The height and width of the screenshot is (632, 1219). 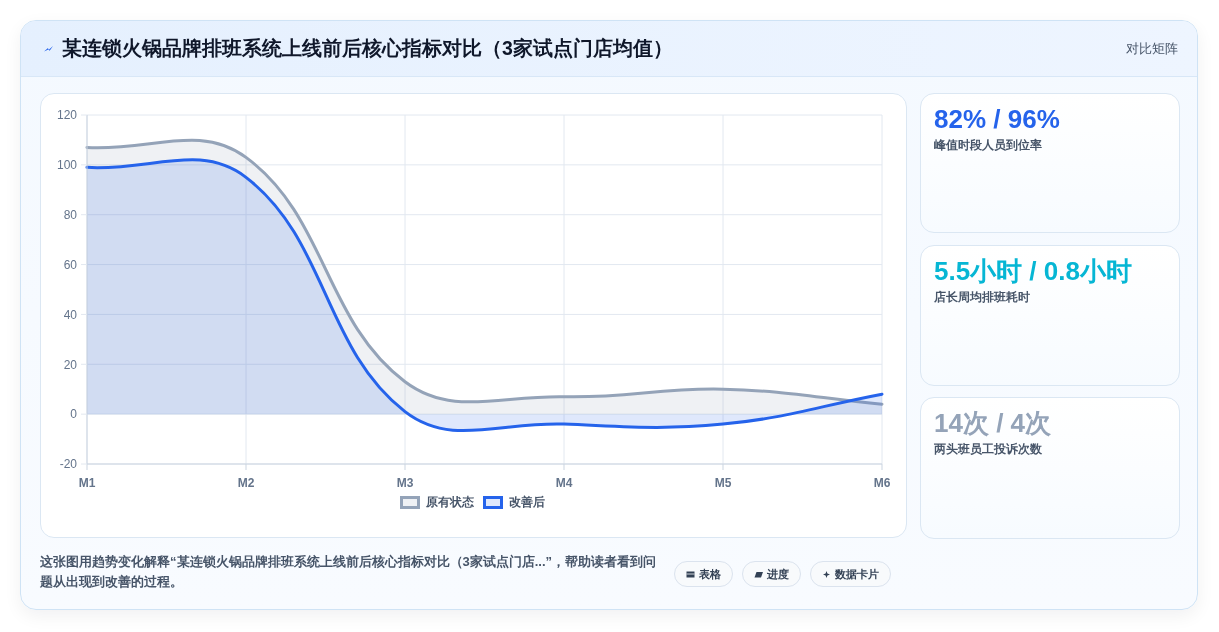 What do you see at coordinates (67, 165) in the screenshot?
I see `y-tick-label: 100` at bounding box center [67, 165].